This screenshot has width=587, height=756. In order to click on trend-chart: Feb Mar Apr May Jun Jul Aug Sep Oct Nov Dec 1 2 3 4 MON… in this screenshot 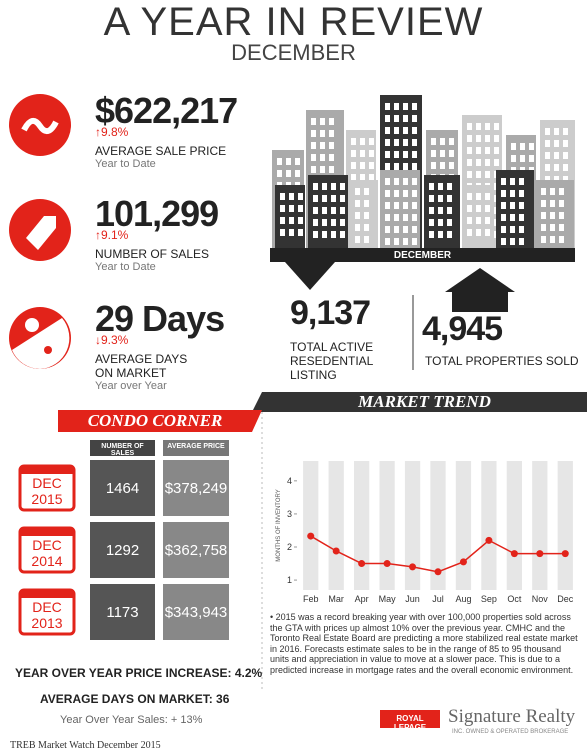, I will do `click(425, 532)`.